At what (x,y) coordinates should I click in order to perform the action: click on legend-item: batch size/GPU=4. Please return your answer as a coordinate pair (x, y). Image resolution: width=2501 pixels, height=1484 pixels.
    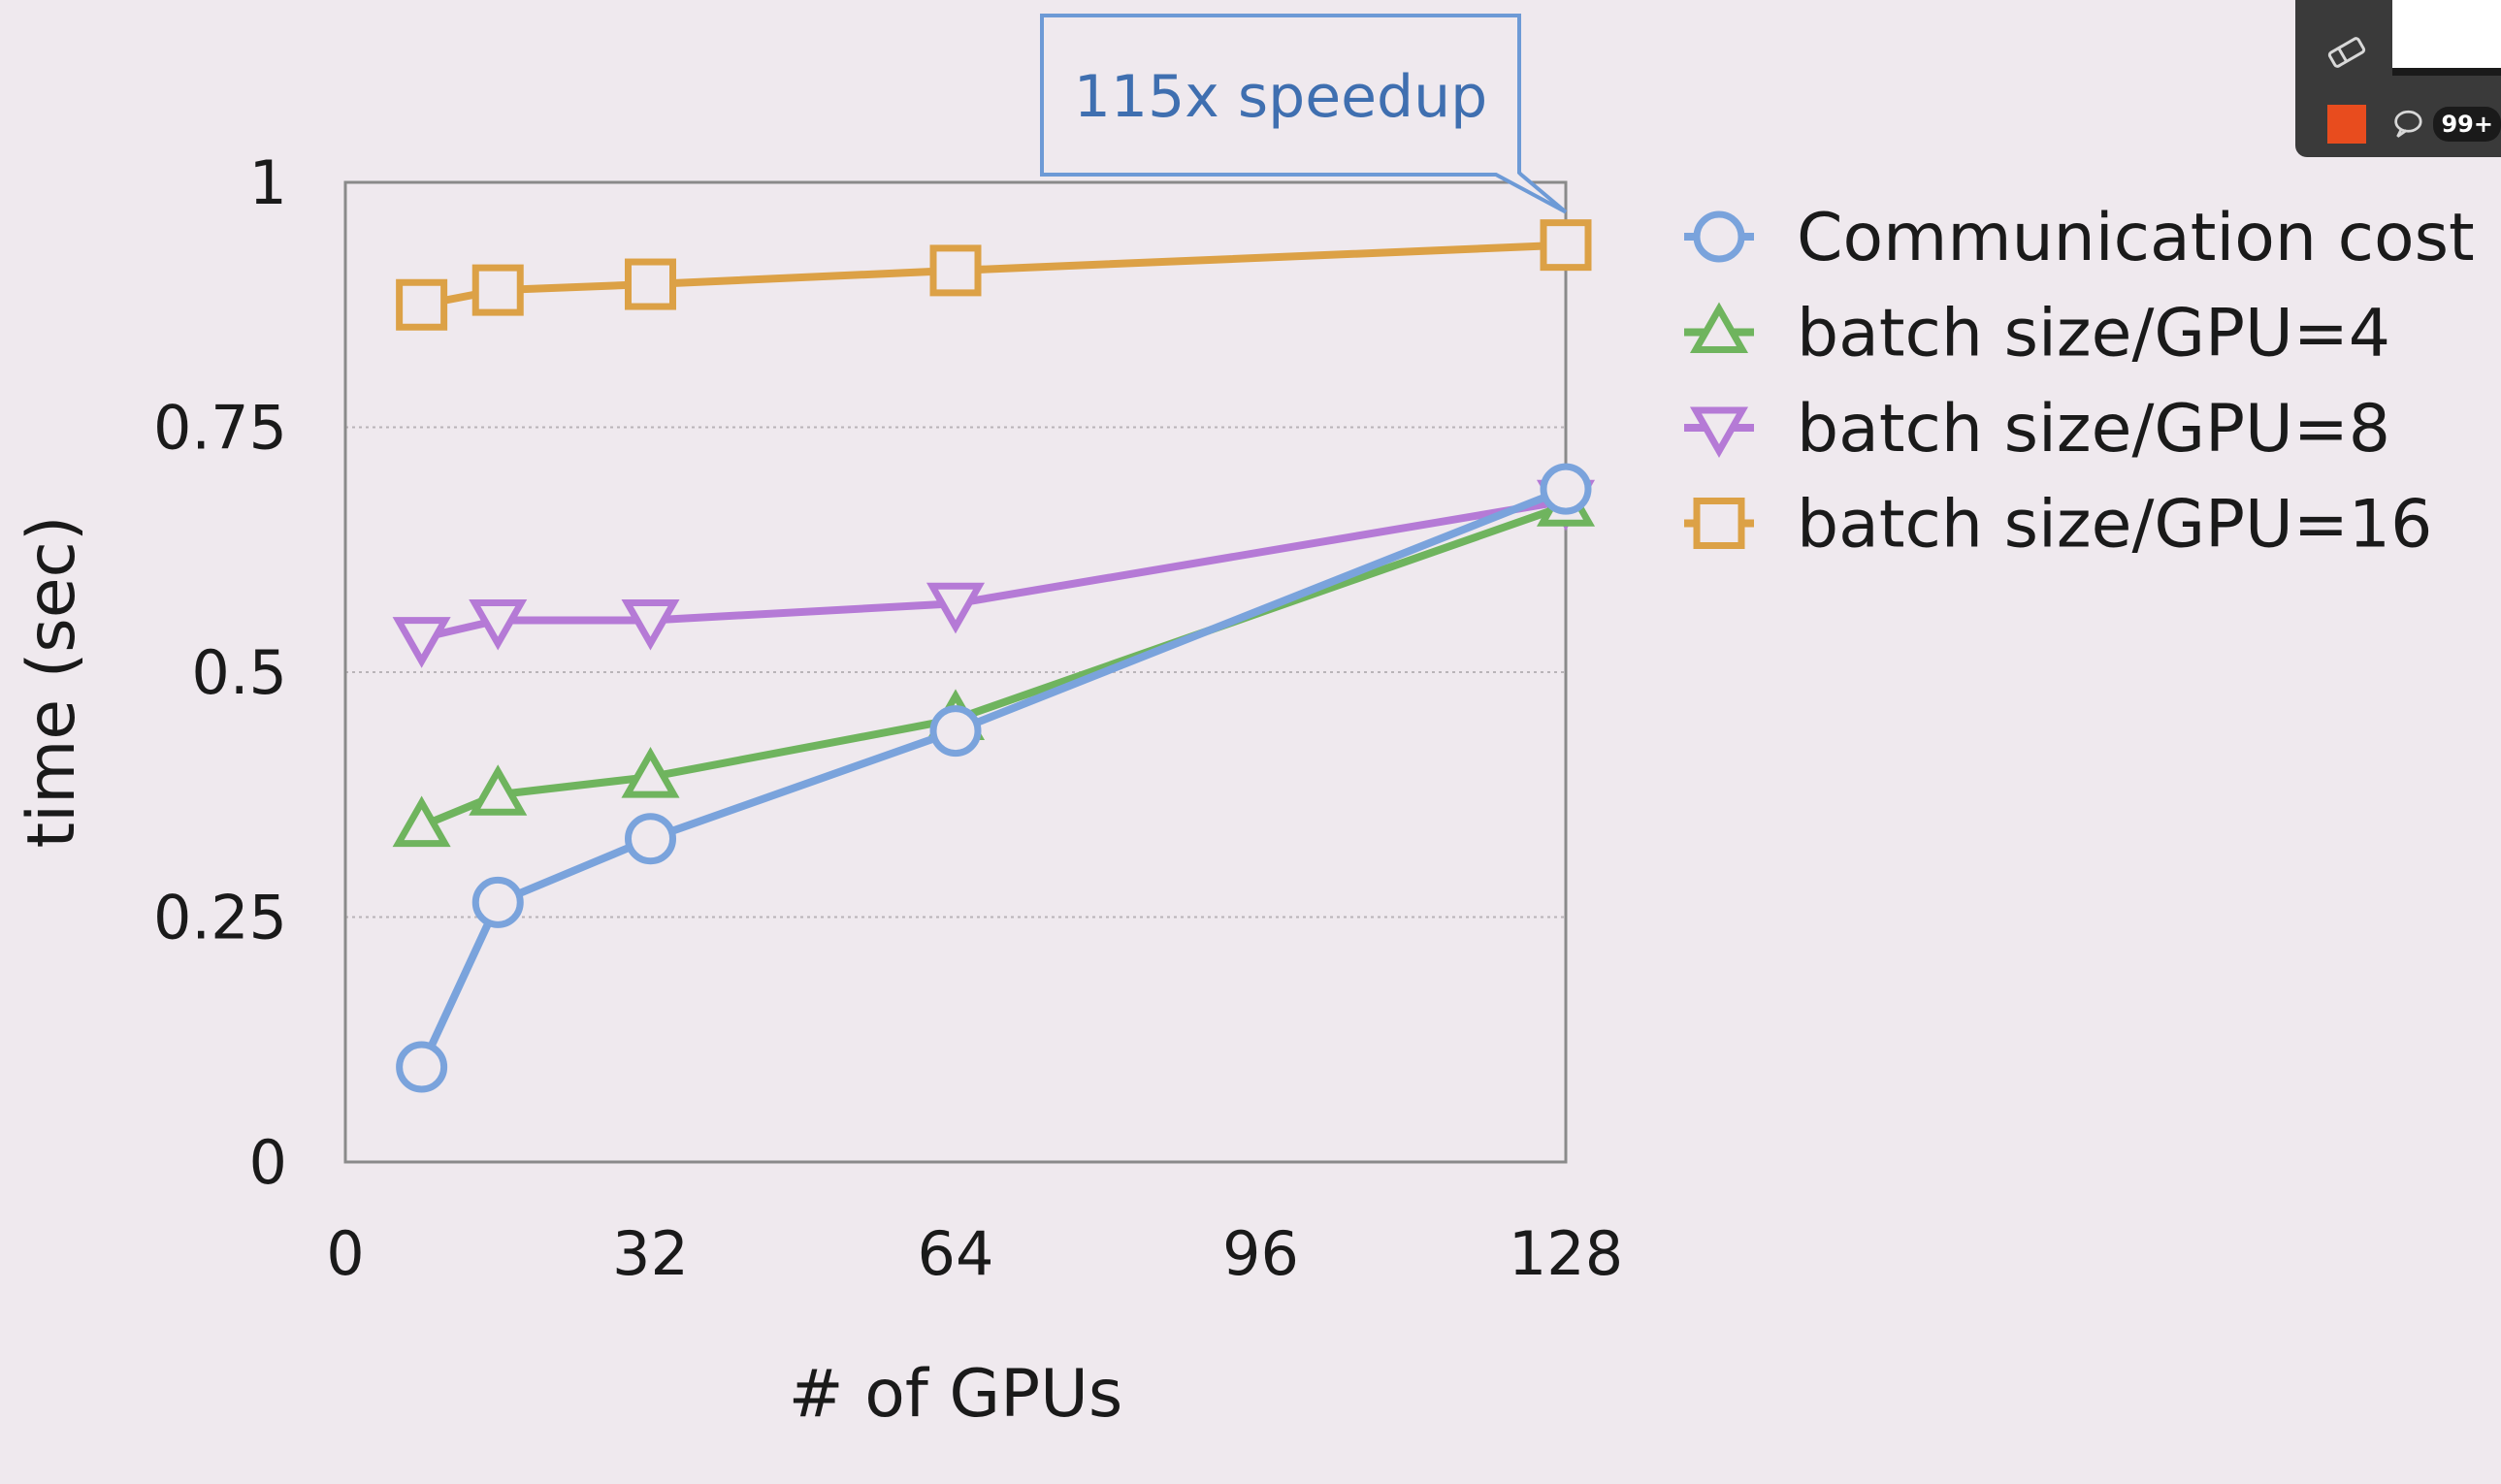
    Looking at the image, I should click on (2037, 334).